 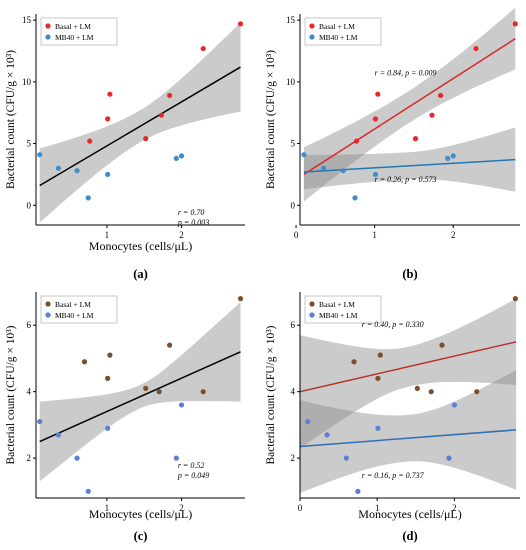 I want to click on y-tick-label: 15, so click(x=291, y=20).